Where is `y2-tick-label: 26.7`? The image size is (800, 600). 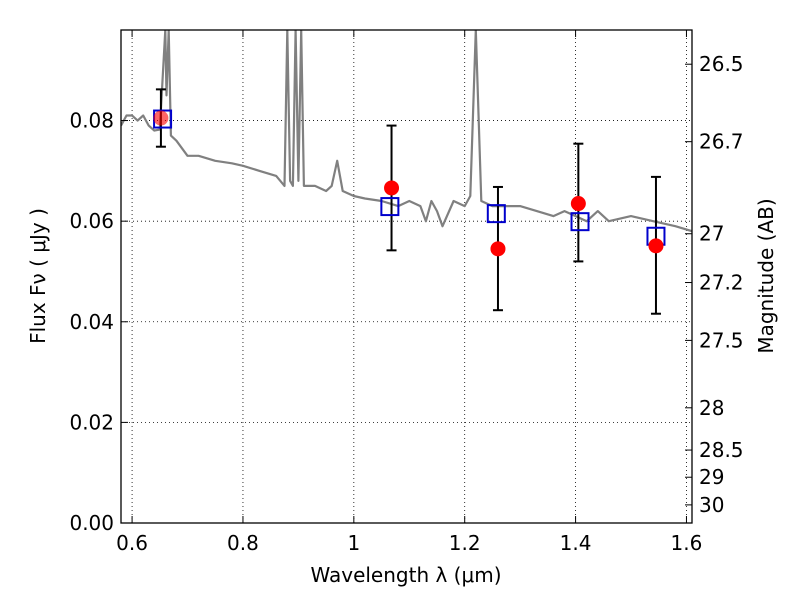
y2-tick-label: 26.7 is located at coordinates (721, 142).